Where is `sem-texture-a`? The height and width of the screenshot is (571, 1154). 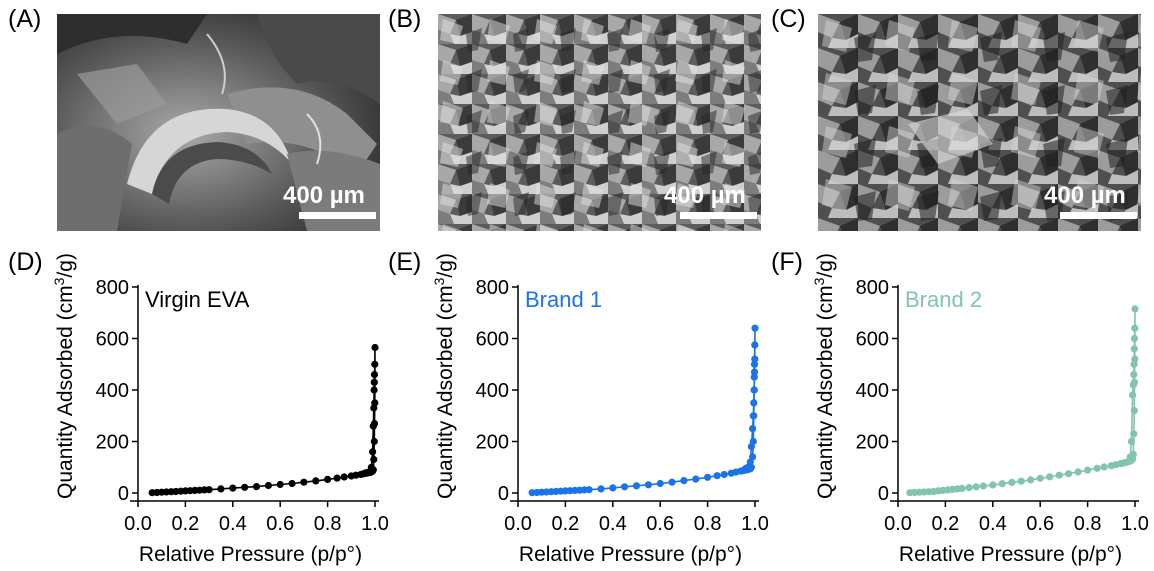 sem-texture-a is located at coordinates (218, 122).